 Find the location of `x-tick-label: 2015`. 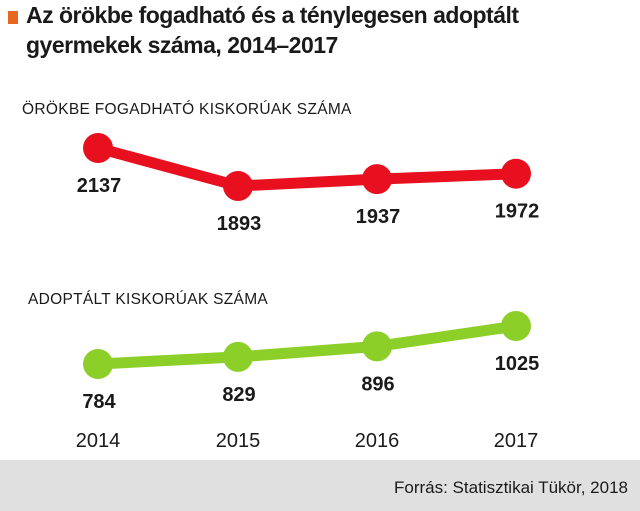

x-tick-label: 2015 is located at coordinates (238, 441).